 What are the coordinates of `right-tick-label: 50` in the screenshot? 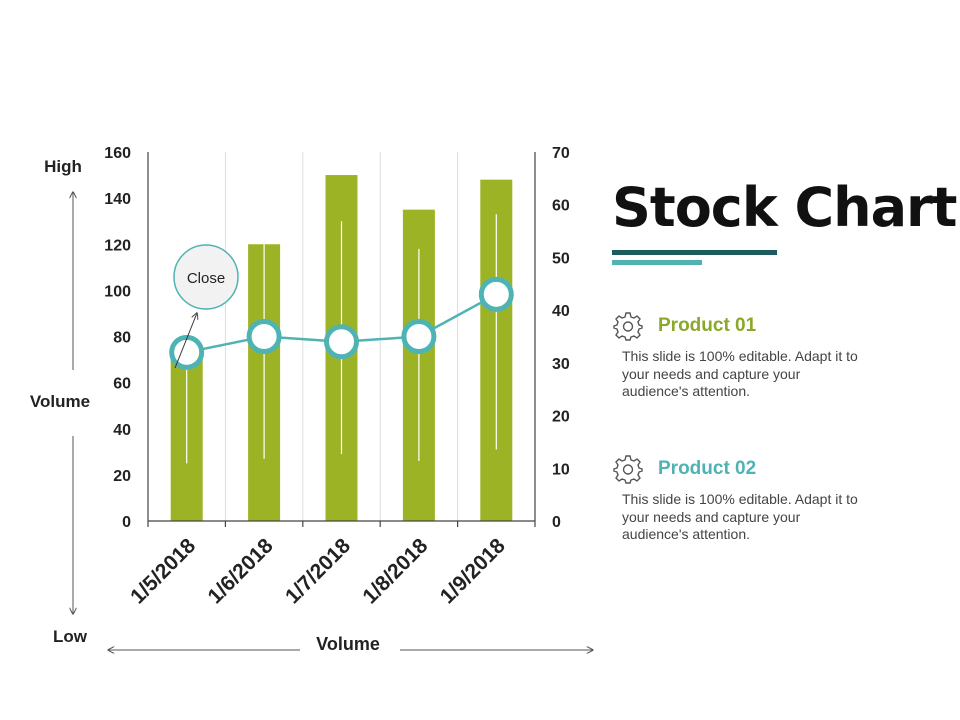 It's located at (561, 258).